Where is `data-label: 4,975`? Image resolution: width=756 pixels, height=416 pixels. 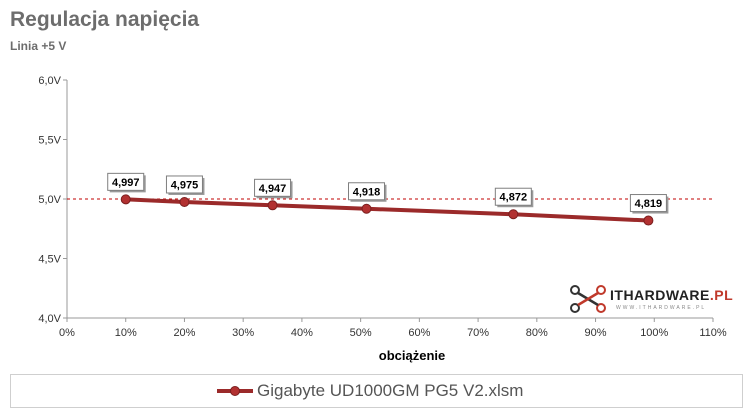 data-label: 4,975 is located at coordinates (185, 185).